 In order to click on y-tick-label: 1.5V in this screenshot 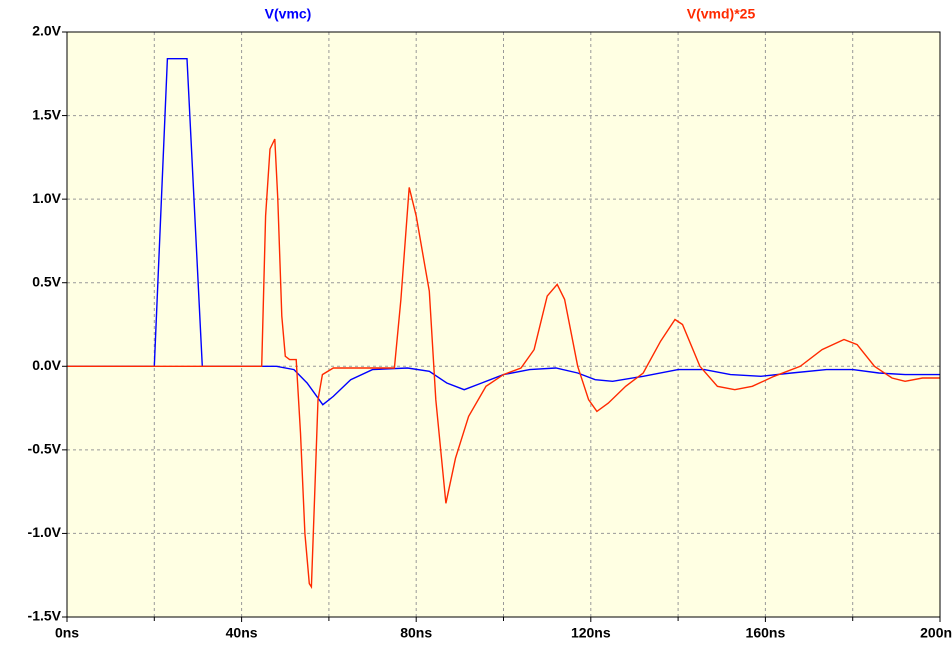, I will do `click(46, 114)`.